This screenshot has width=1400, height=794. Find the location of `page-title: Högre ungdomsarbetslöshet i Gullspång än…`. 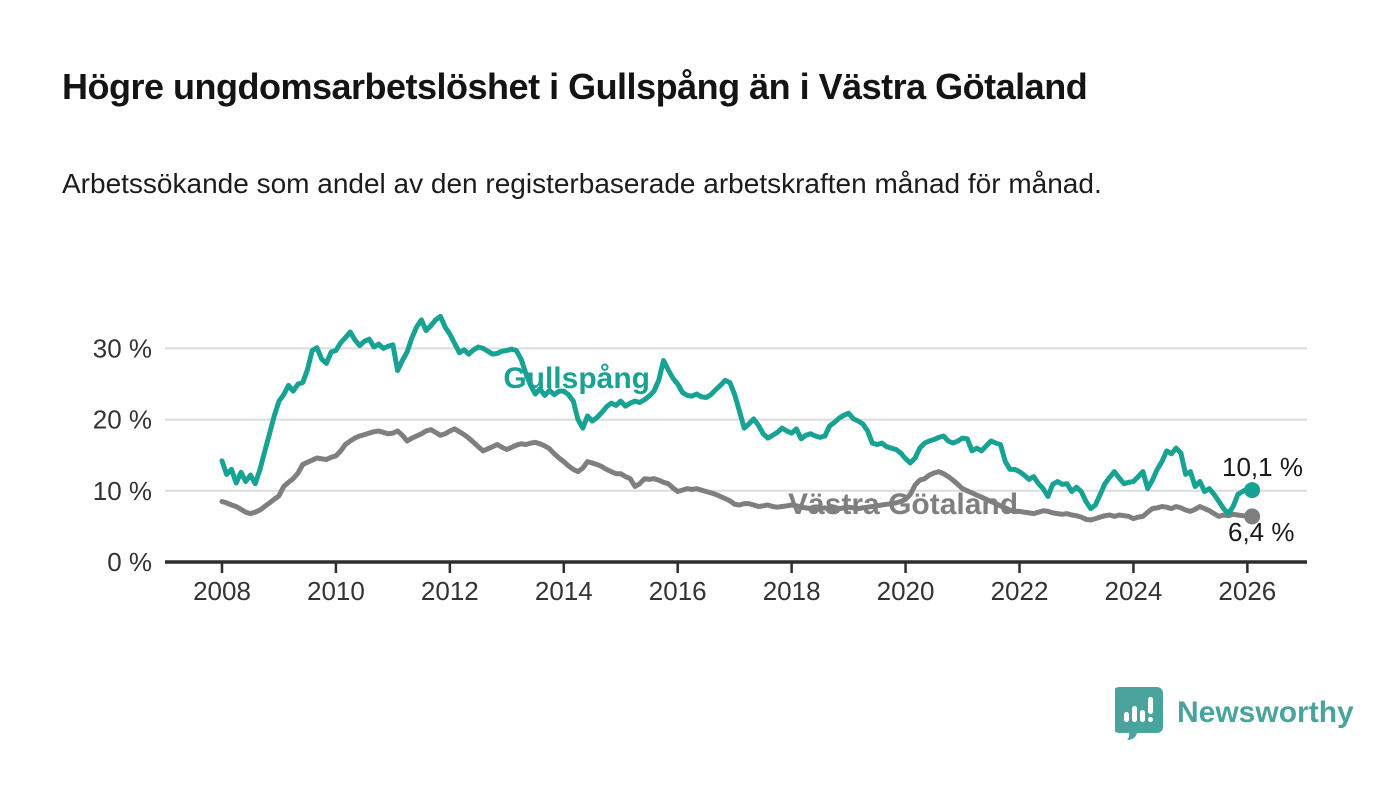

page-title: Högre ungdomsarbetslöshet i Gullspång än… is located at coordinates (575, 86).